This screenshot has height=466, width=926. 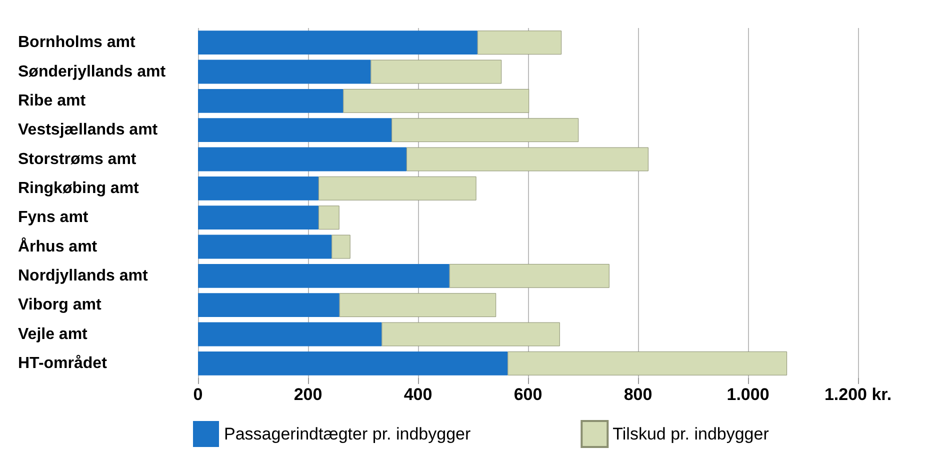 I want to click on y-tick-label: Fyns amt, so click(x=53, y=217).